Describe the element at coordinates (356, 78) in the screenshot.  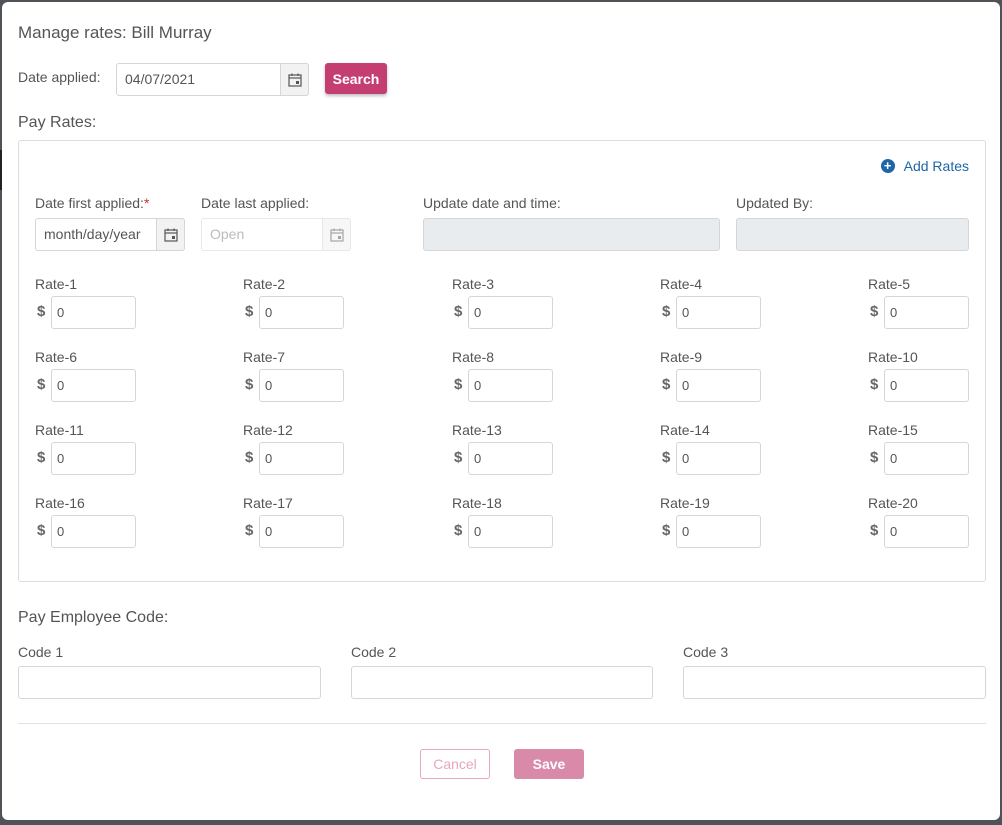
I see `search-button: Search` at that location.